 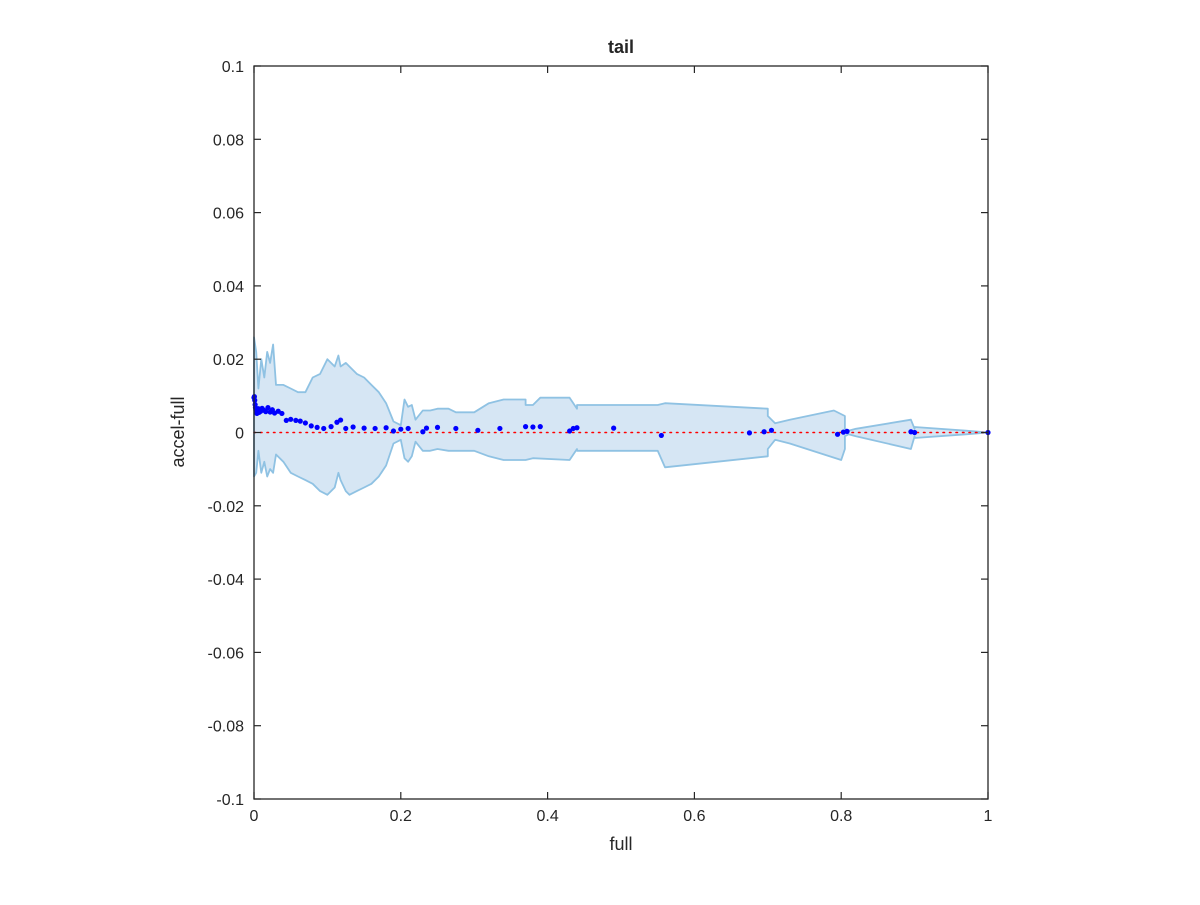 What do you see at coordinates (233, 67) in the screenshot?
I see `y-tick-label: 0.1` at bounding box center [233, 67].